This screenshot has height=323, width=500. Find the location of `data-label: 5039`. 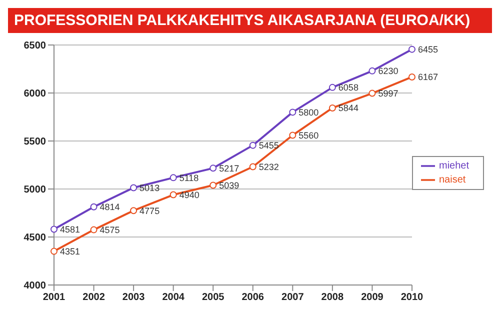

data-label: 5039 is located at coordinates (229, 185).